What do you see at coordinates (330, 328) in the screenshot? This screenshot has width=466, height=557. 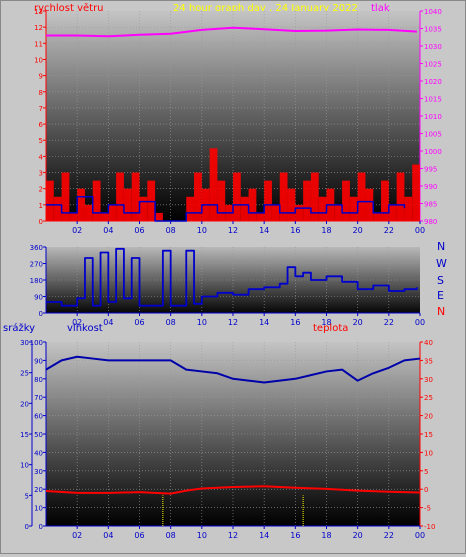 I see `temperature-label: teplota` at bounding box center [330, 328].